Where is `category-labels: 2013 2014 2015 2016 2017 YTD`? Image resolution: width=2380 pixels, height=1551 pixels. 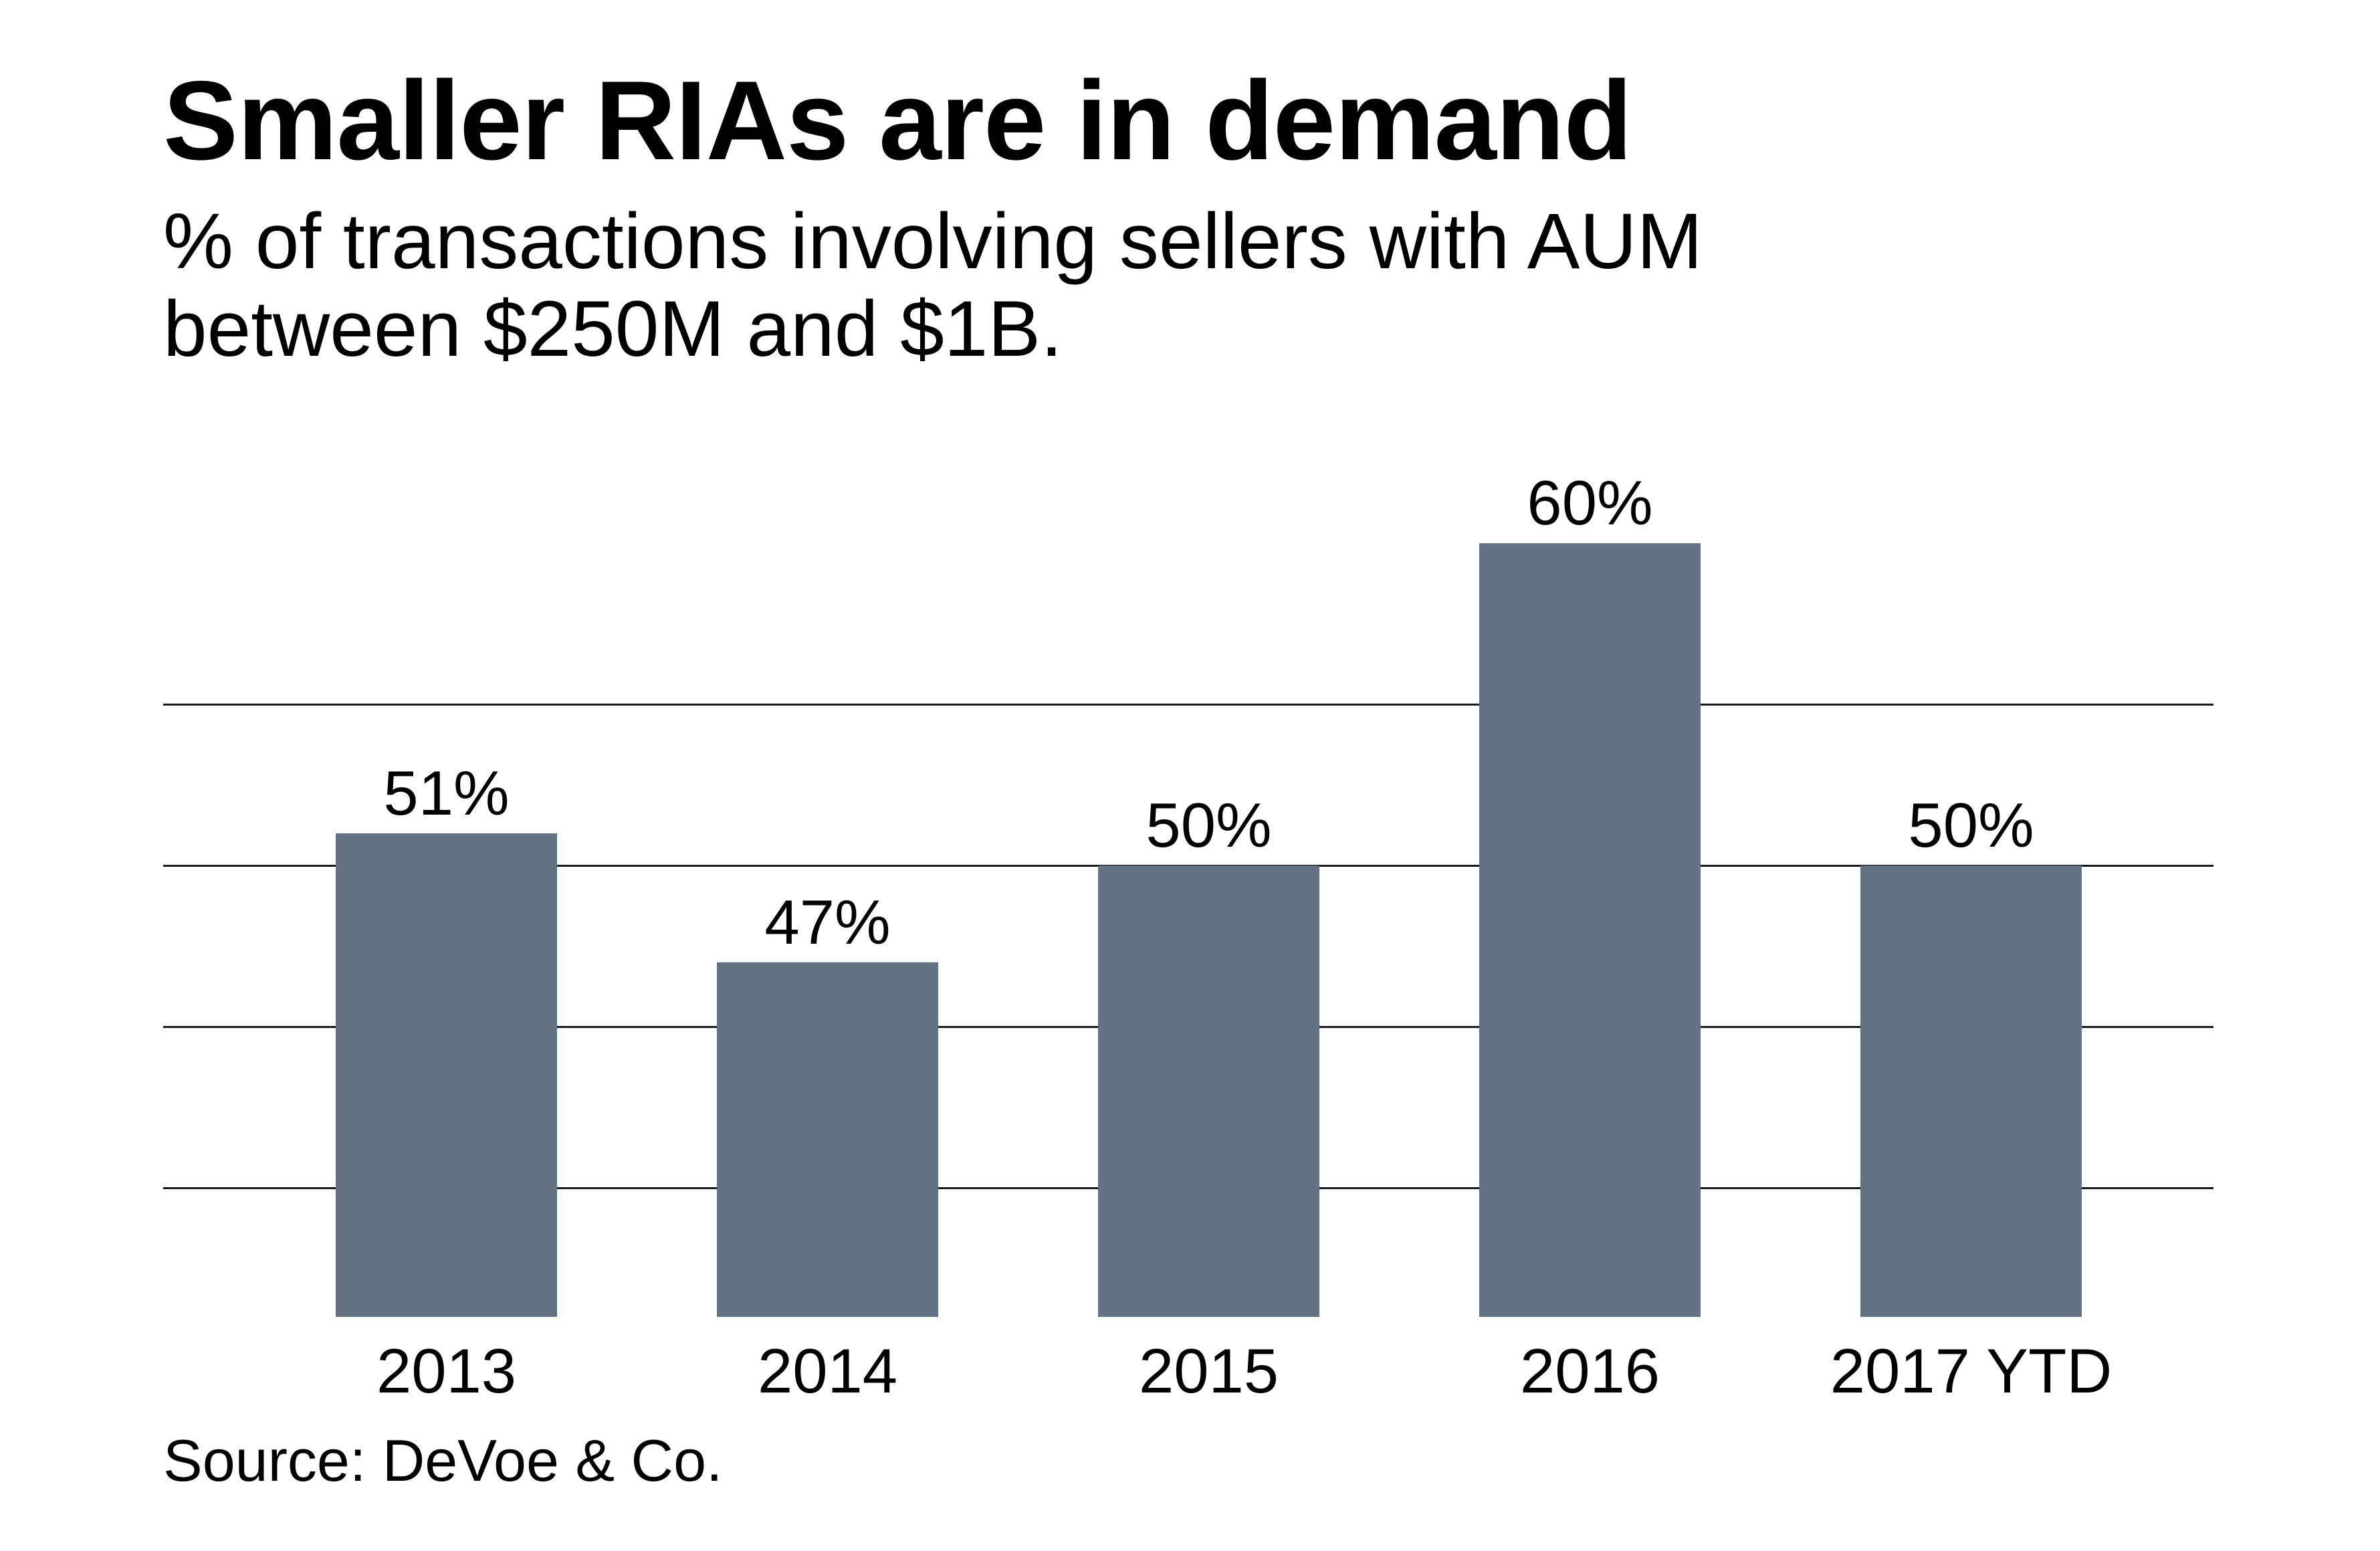 category-labels: 2013 2014 2015 2016 2017 YTD is located at coordinates (1244, 1371).